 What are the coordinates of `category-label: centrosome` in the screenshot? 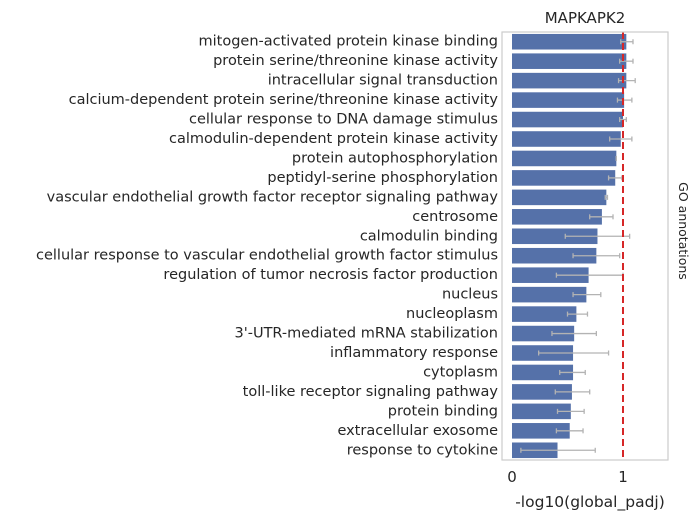 It's located at (455, 217).